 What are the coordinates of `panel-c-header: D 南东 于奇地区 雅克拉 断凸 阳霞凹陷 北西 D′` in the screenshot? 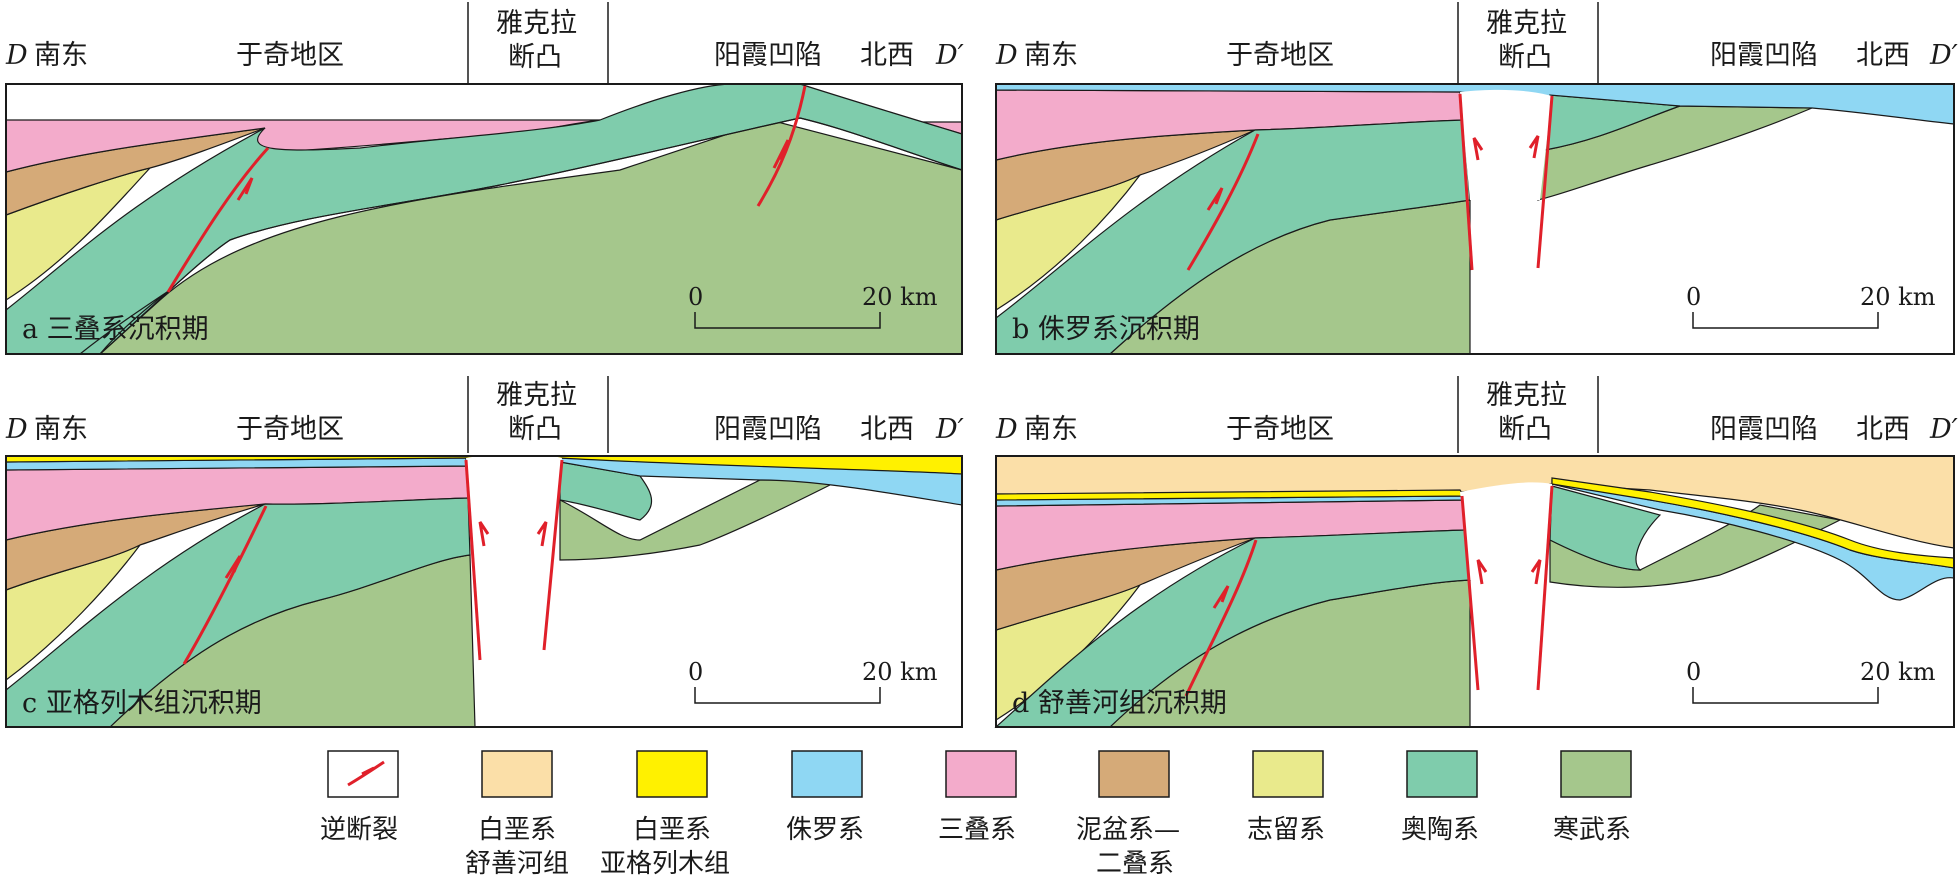 It's located at (484, 414).